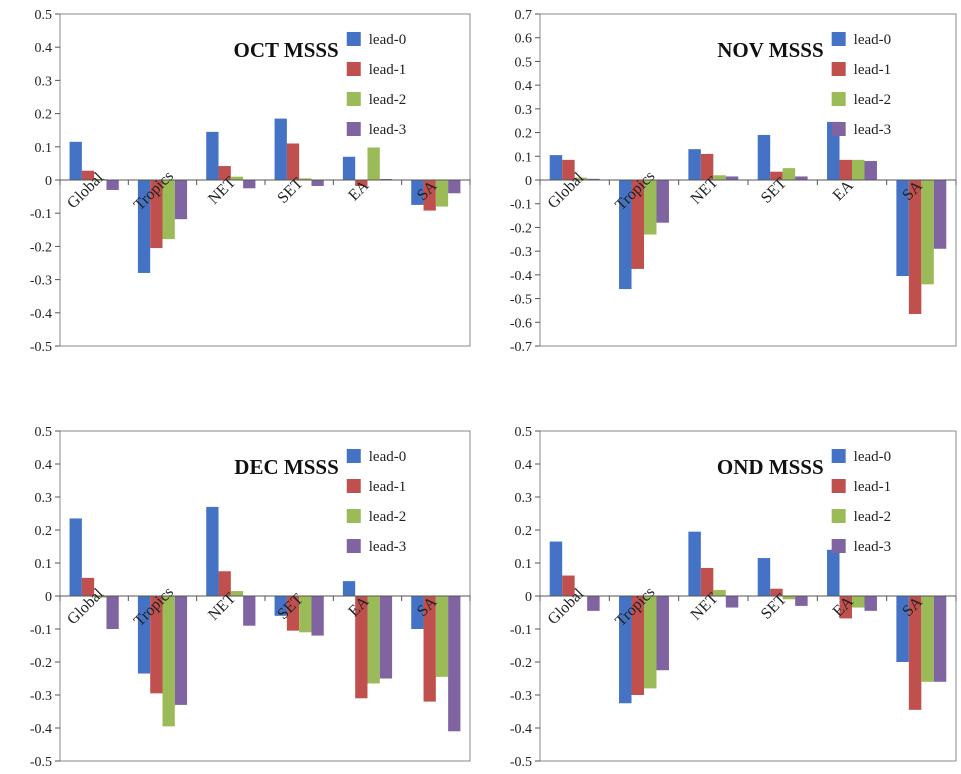 This screenshot has width=961, height=774. What do you see at coordinates (41, 347) in the screenshot?
I see `y-tick-label: -0.5` at bounding box center [41, 347].